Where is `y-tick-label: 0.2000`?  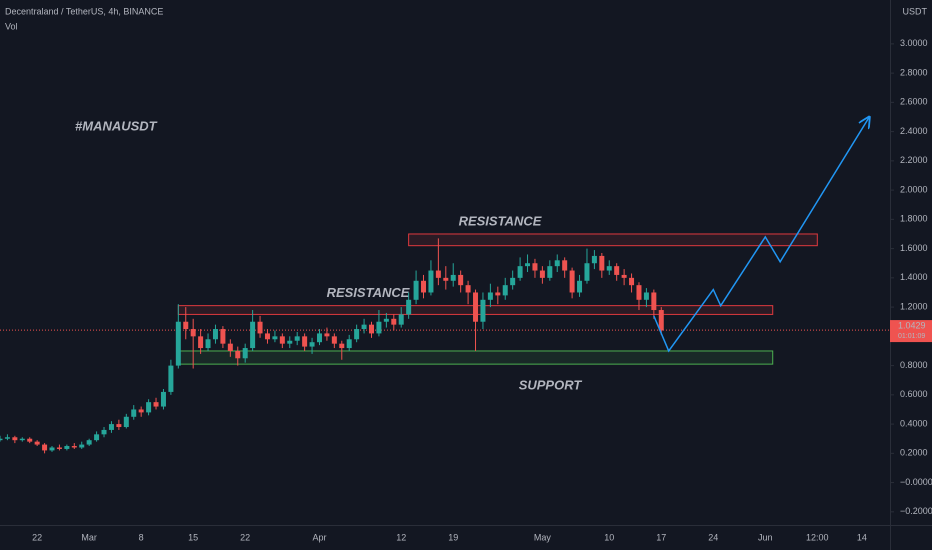 y-tick-label: 0.2000 is located at coordinates (914, 453).